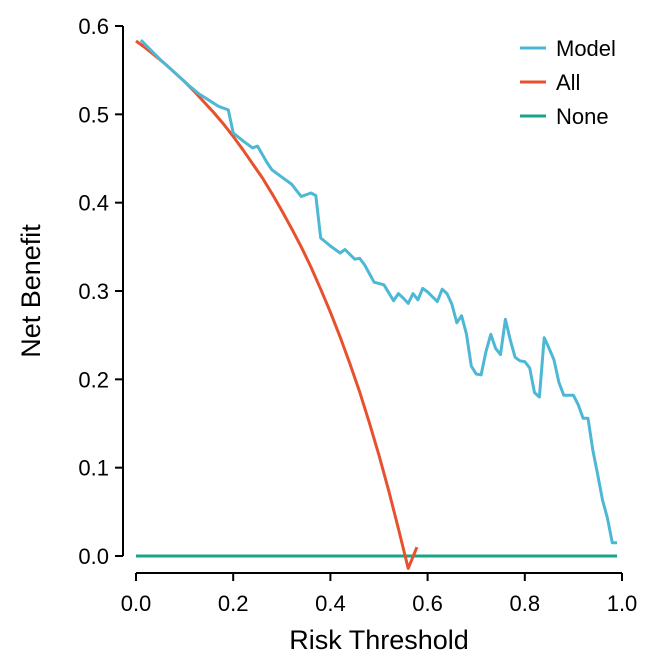 The image size is (646, 661). What do you see at coordinates (330, 603) in the screenshot?
I see `x-tick-label: 0.4` at bounding box center [330, 603].